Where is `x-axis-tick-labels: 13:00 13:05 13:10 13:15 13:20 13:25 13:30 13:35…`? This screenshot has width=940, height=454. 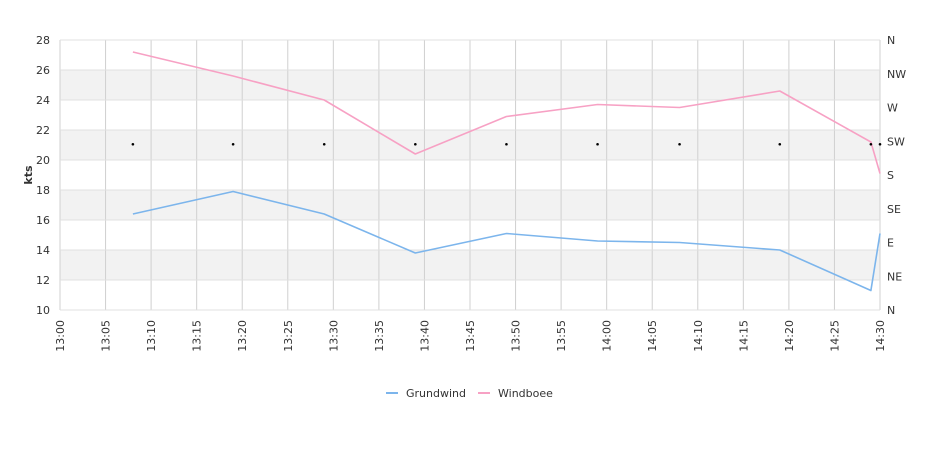 x-axis-tick-labels: 13:00 13:05 13:10 13:15 13:20 13:25 13:30 13:35… is located at coordinates (470, 336).